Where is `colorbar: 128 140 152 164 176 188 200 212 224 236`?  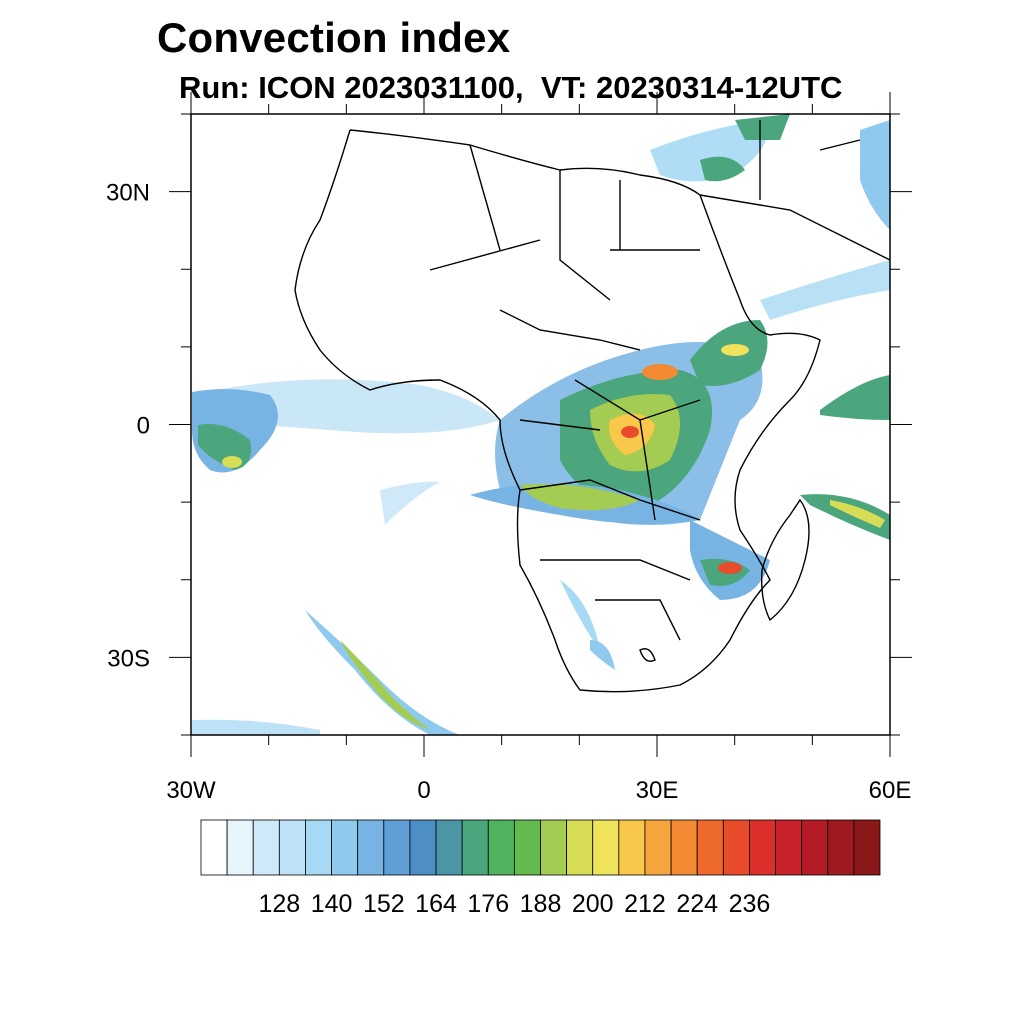
colorbar: 128 140 152 164 176 188 200 212 224 236 is located at coordinates (540, 868).